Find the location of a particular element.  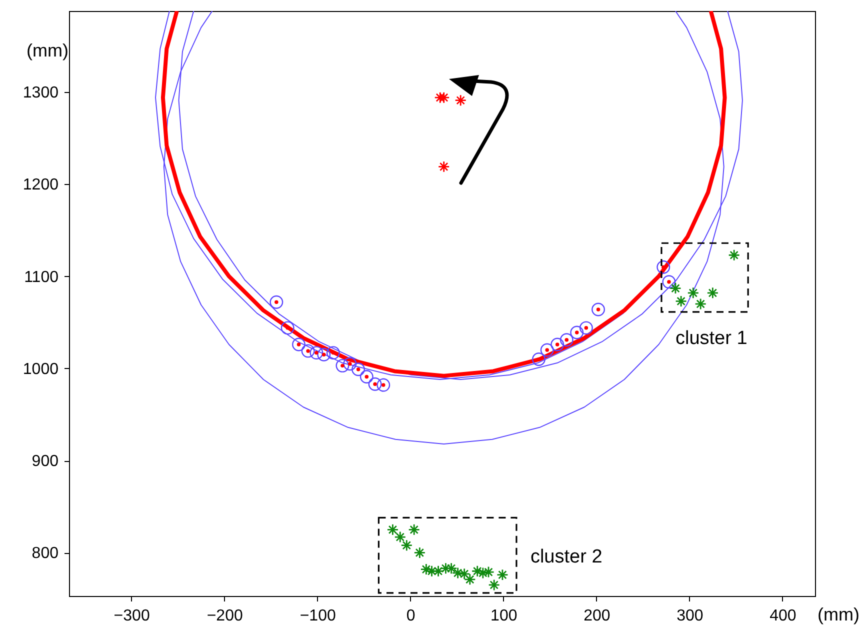

y-tick-label: 1200 is located at coordinates (40, 185).